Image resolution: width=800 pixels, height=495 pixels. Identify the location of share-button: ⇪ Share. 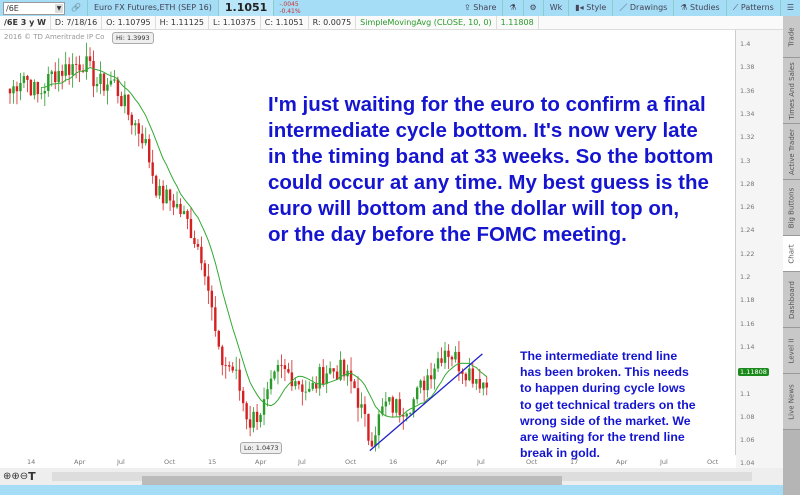
(481, 8).